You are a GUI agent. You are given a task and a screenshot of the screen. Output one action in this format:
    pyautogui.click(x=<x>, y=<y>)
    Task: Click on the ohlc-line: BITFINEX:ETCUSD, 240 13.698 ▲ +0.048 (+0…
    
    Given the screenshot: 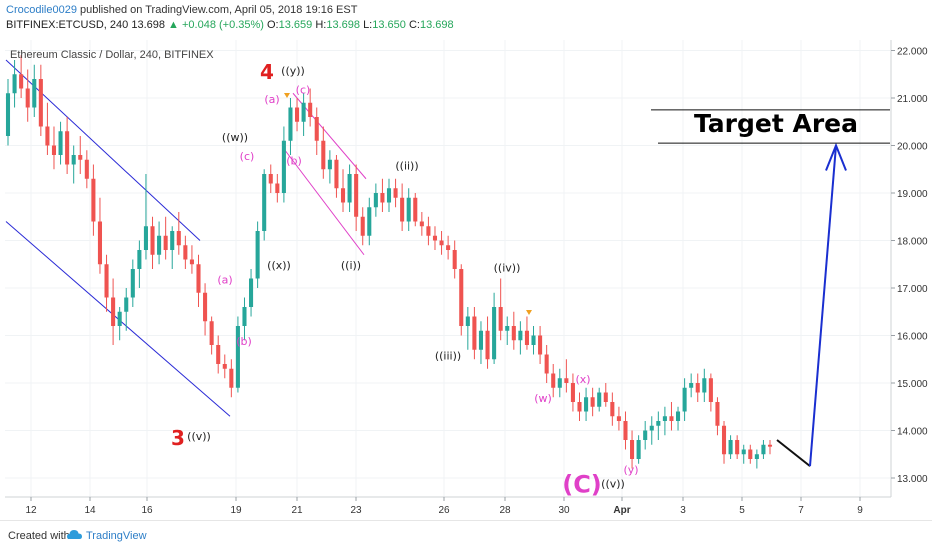 What is the action you would take?
    pyautogui.click(x=230, y=25)
    